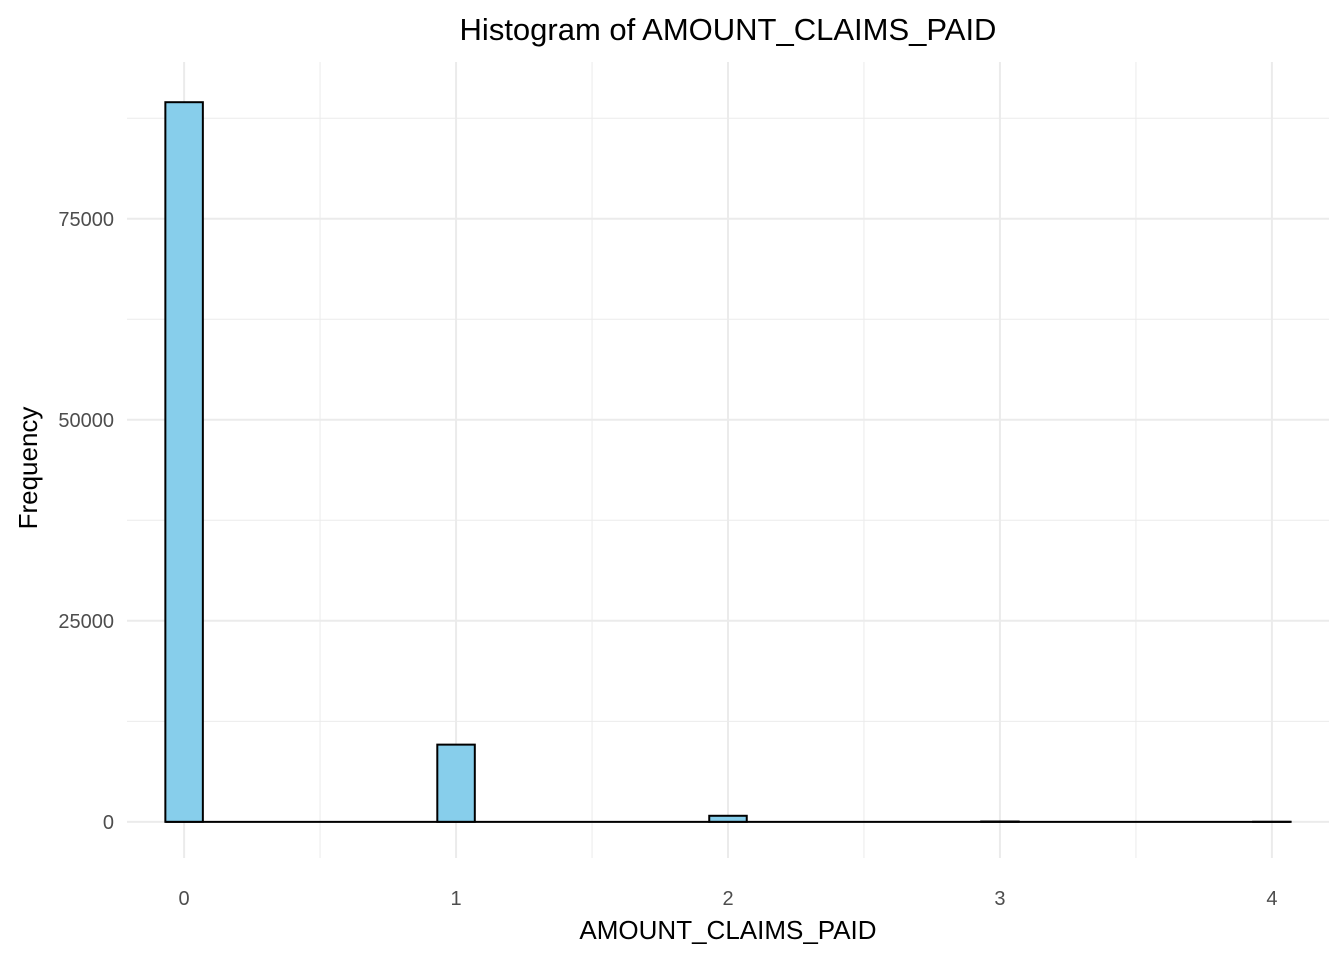 Image resolution: width=1344 pixels, height=960 pixels. What do you see at coordinates (727, 899) in the screenshot?
I see `x-tick-label: 2` at bounding box center [727, 899].